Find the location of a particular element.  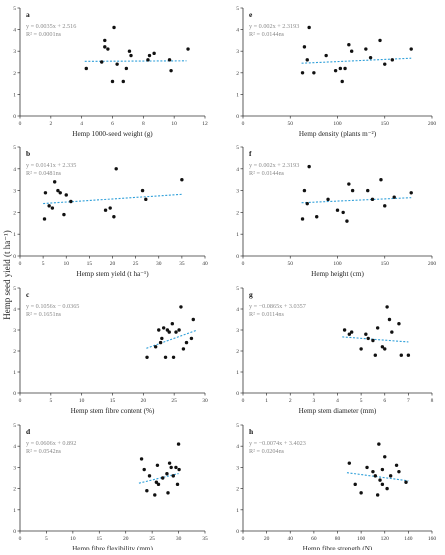

x-tick-label: 140 is located at coordinates (408, 539).